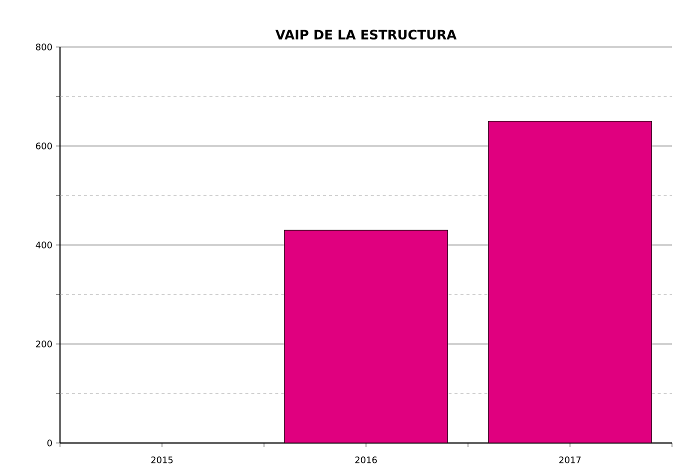 The height and width of the screenshot is (476, 679). I want to click on x-tick-label: 2015, so click(162, 460).